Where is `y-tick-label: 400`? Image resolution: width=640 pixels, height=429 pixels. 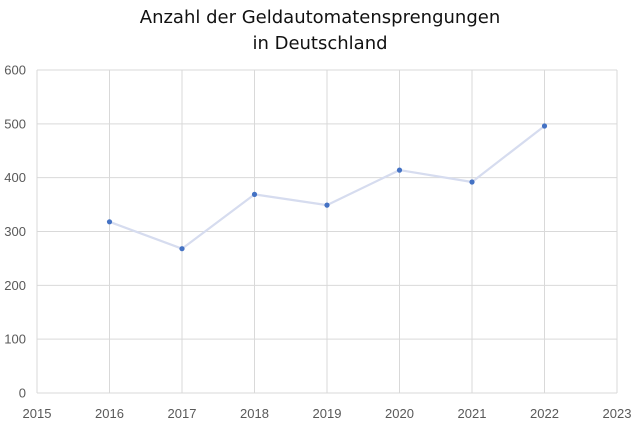 y-tick-label: 400 is located at coordinates (15, 177).